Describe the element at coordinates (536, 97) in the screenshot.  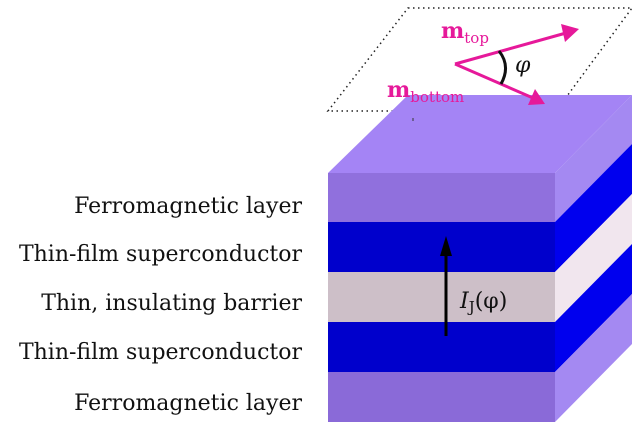
I see `m-bottom-arrowhead` at that location.